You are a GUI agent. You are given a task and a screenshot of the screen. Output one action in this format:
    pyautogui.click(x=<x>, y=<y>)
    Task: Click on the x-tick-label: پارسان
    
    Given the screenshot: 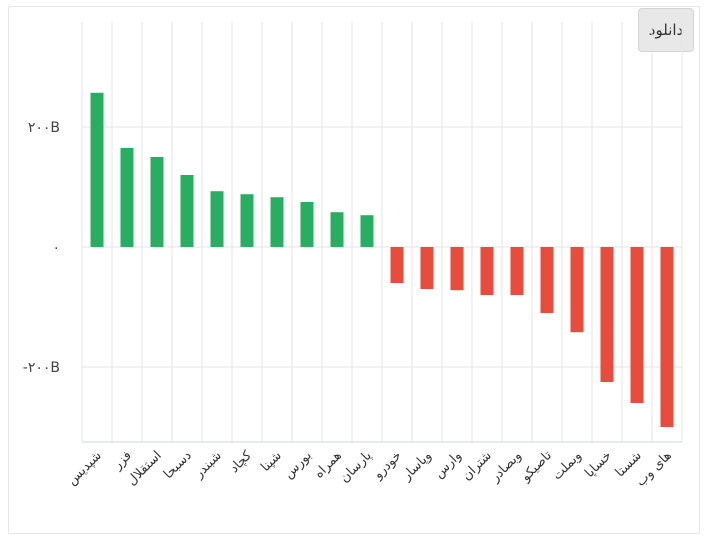 What is the action you would take?
    pyautogui.click(x=356, y=467)
    